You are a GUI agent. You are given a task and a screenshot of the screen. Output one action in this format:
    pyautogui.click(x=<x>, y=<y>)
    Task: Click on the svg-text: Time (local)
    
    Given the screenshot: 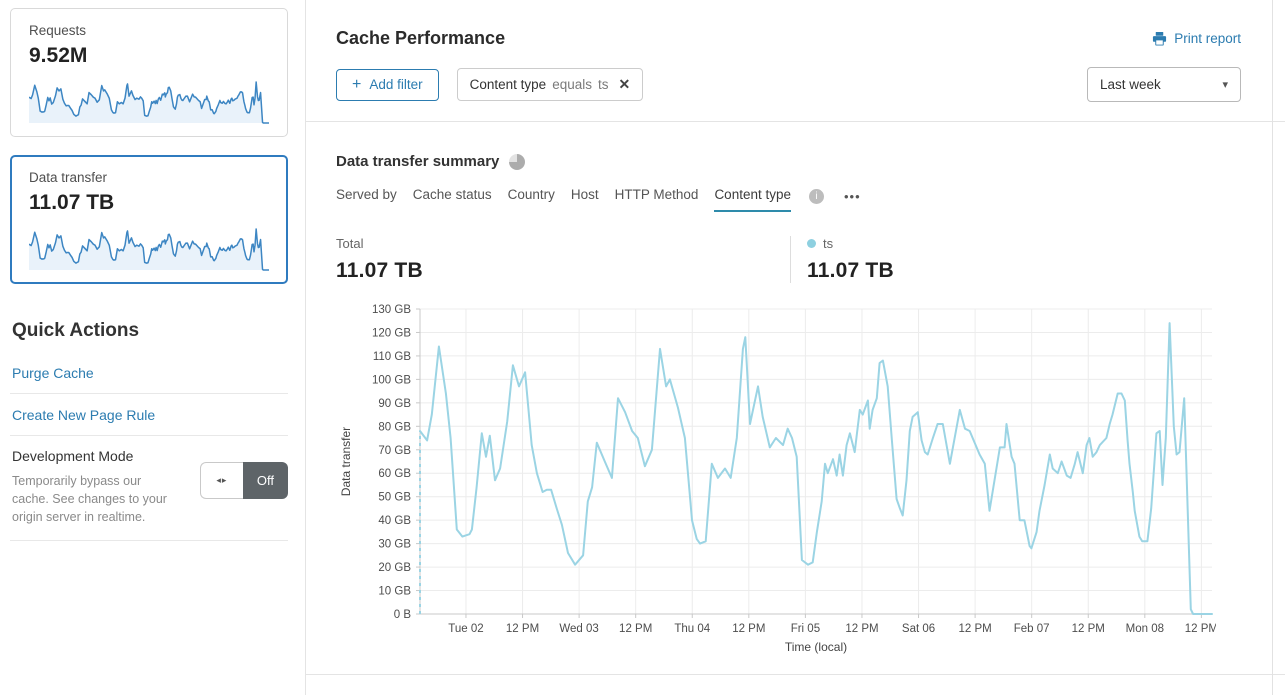 What is the action you would take?
    pyautogui.click(x=816, y=647)
    